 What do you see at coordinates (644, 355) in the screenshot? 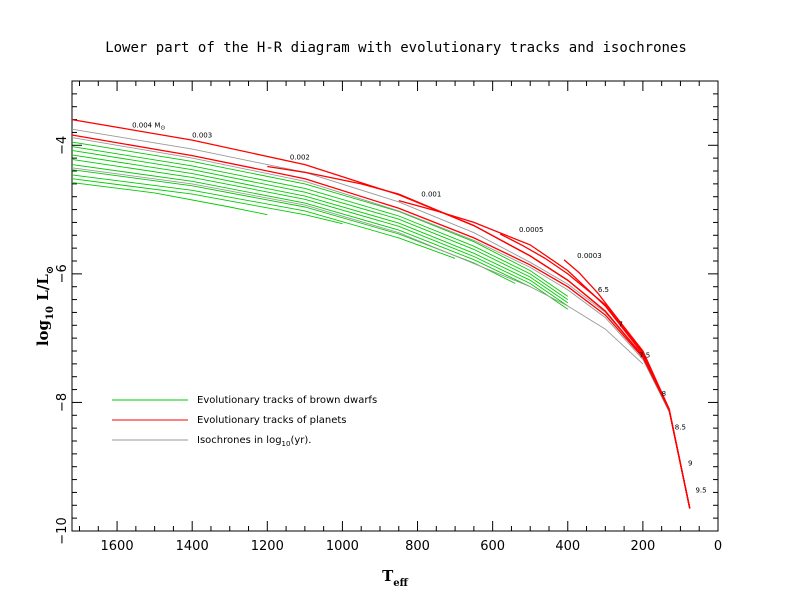
I see `isochrone-label: 7.5` at bounding box center [644, 355].